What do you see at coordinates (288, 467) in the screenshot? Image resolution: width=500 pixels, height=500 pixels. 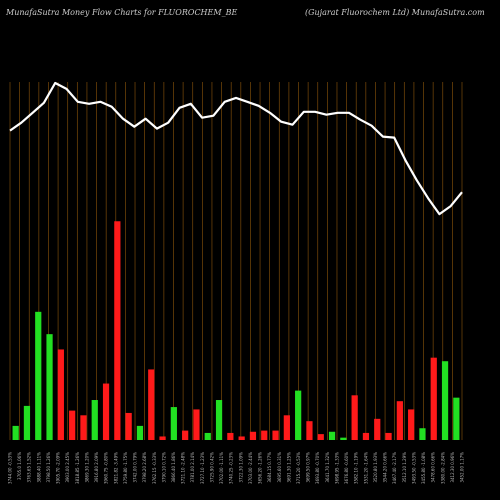 I see `x-tick-label: 3691.30 1.25%` at bounding box center [288, 467].